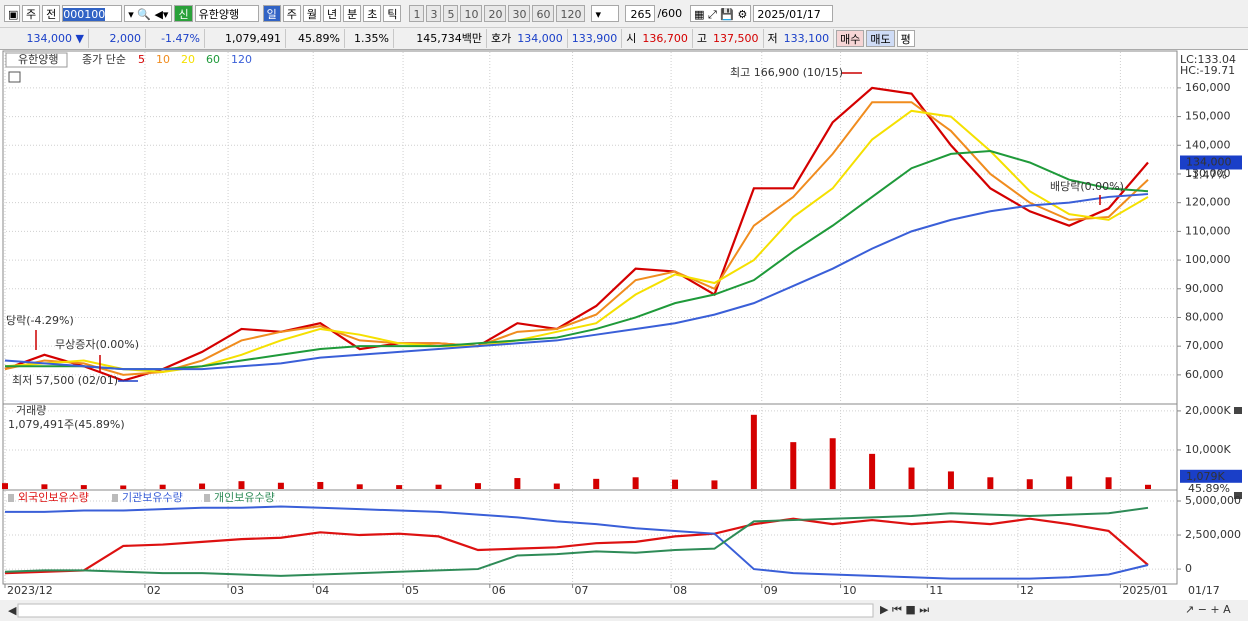 The height and width of the screenshot is (621, 1248). Describe the element at coordinates (1204, 316) in the screenshot. I see `y-tick-label: 80,000` at that location.